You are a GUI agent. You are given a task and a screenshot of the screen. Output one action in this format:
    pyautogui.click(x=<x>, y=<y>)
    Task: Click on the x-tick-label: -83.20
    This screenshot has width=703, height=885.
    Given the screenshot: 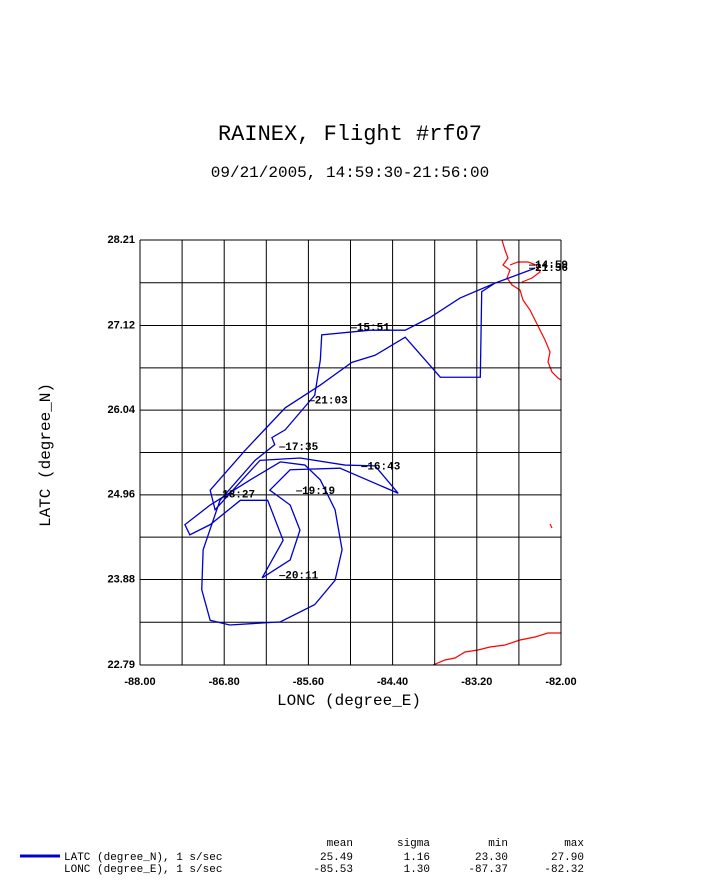 What is the action you would take?
    pyautogui.click(x=476, y=682)
    